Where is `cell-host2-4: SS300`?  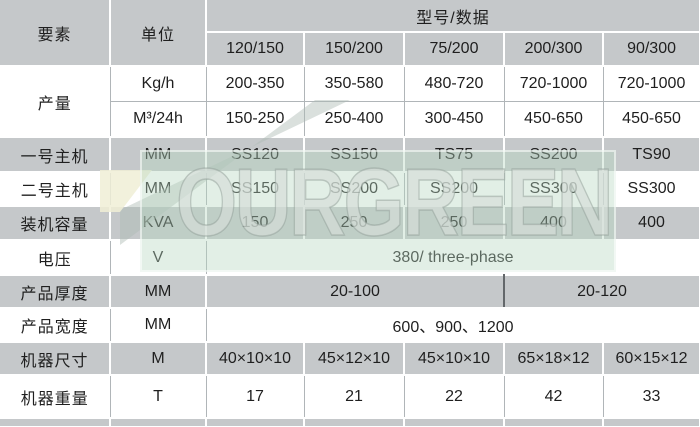
cell-host2-4: SS300 is located at coordinates (651, 189).